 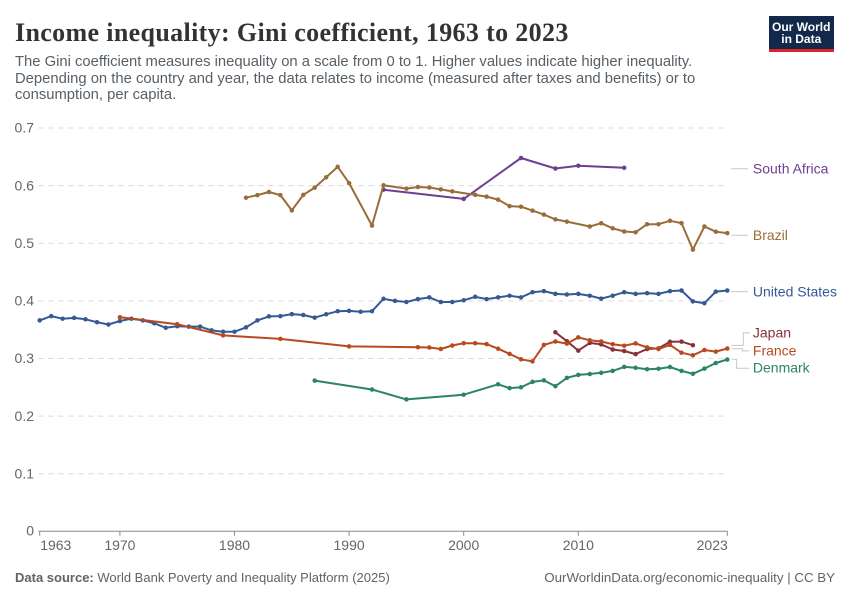 What do you see at coordinates (25, 185) in the screenshot?
I see `svg-text: 0.6` at bounding box center [25, 185].